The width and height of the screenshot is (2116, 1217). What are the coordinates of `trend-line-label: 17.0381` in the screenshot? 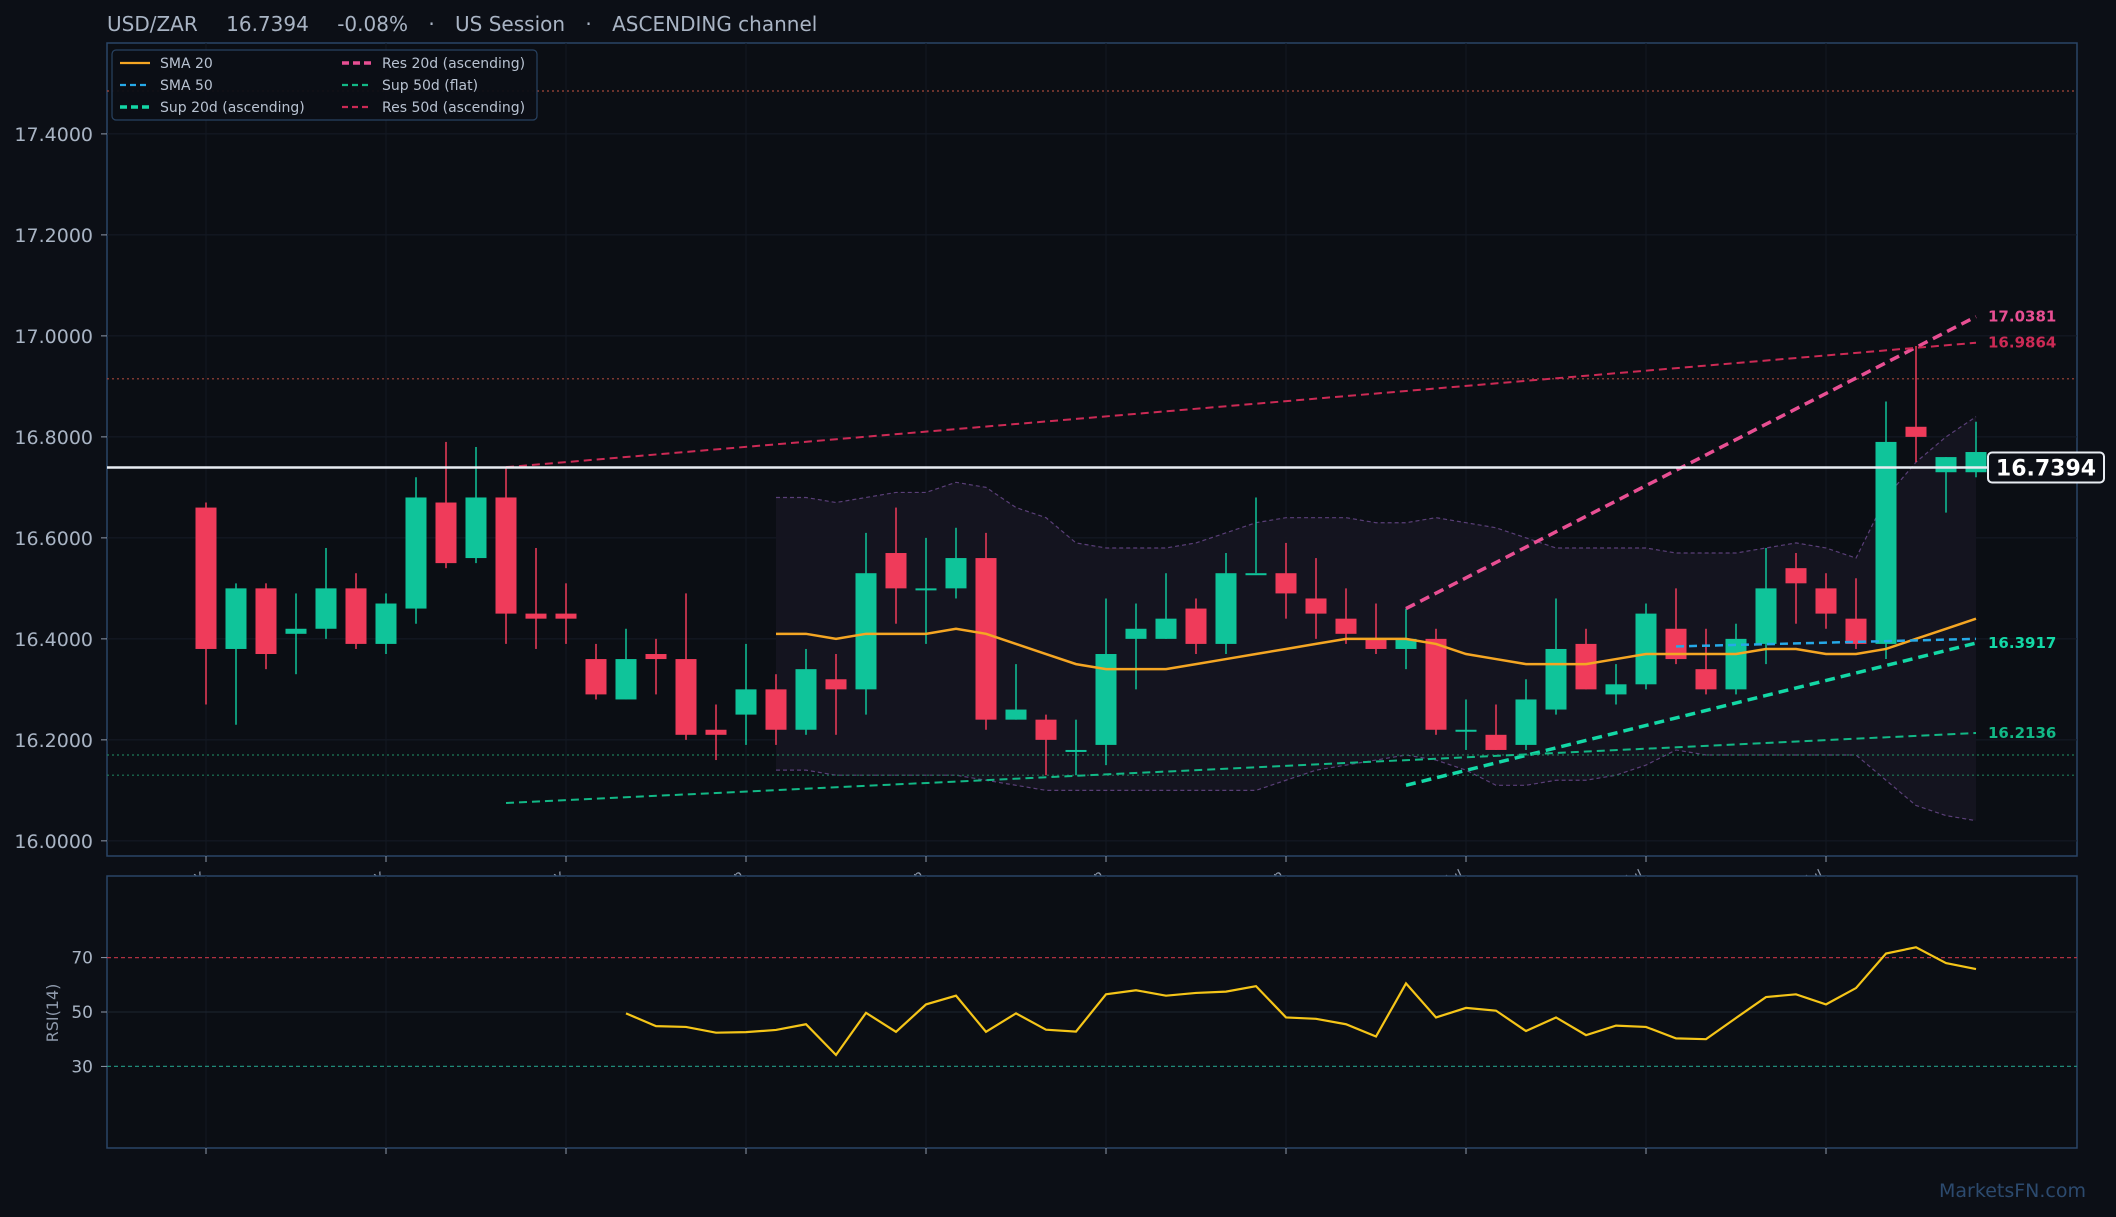 It's located at (2022, 317).